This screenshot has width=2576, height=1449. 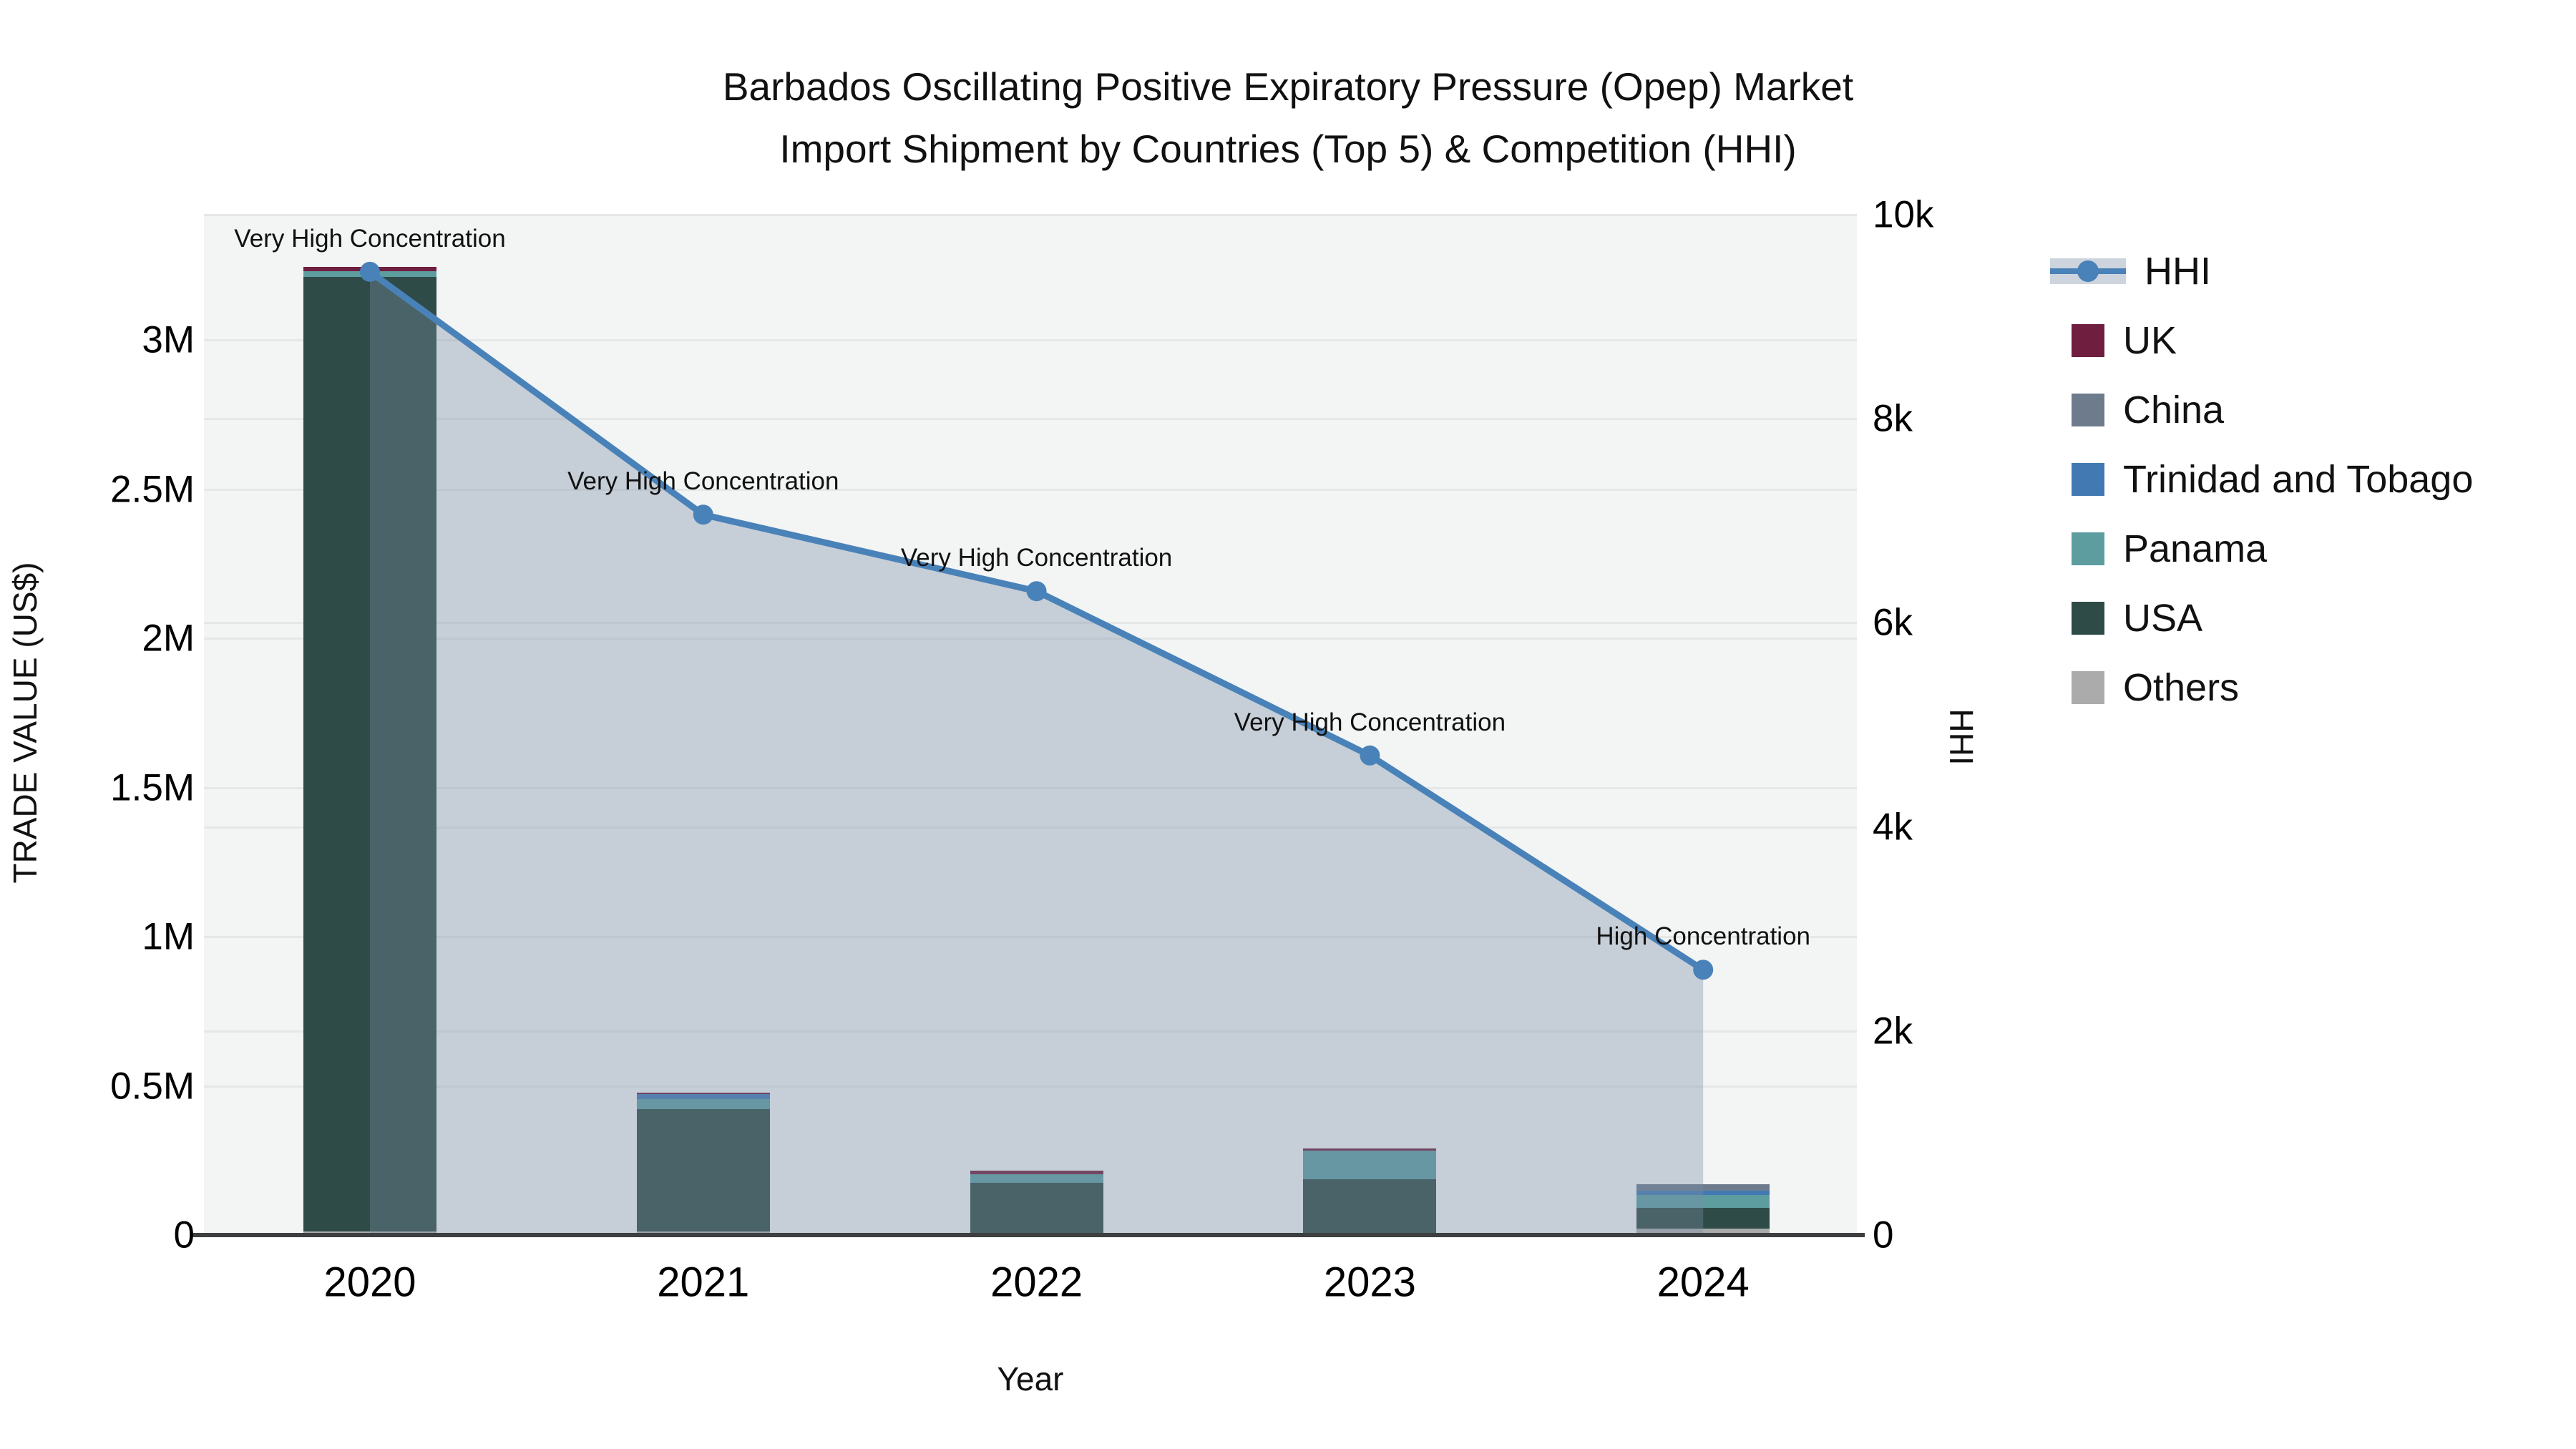 What do you see at coordinates (1030, 623) in the screenshot?
I see `gridline-hhi-6k` at bounding box center [1030, 623].